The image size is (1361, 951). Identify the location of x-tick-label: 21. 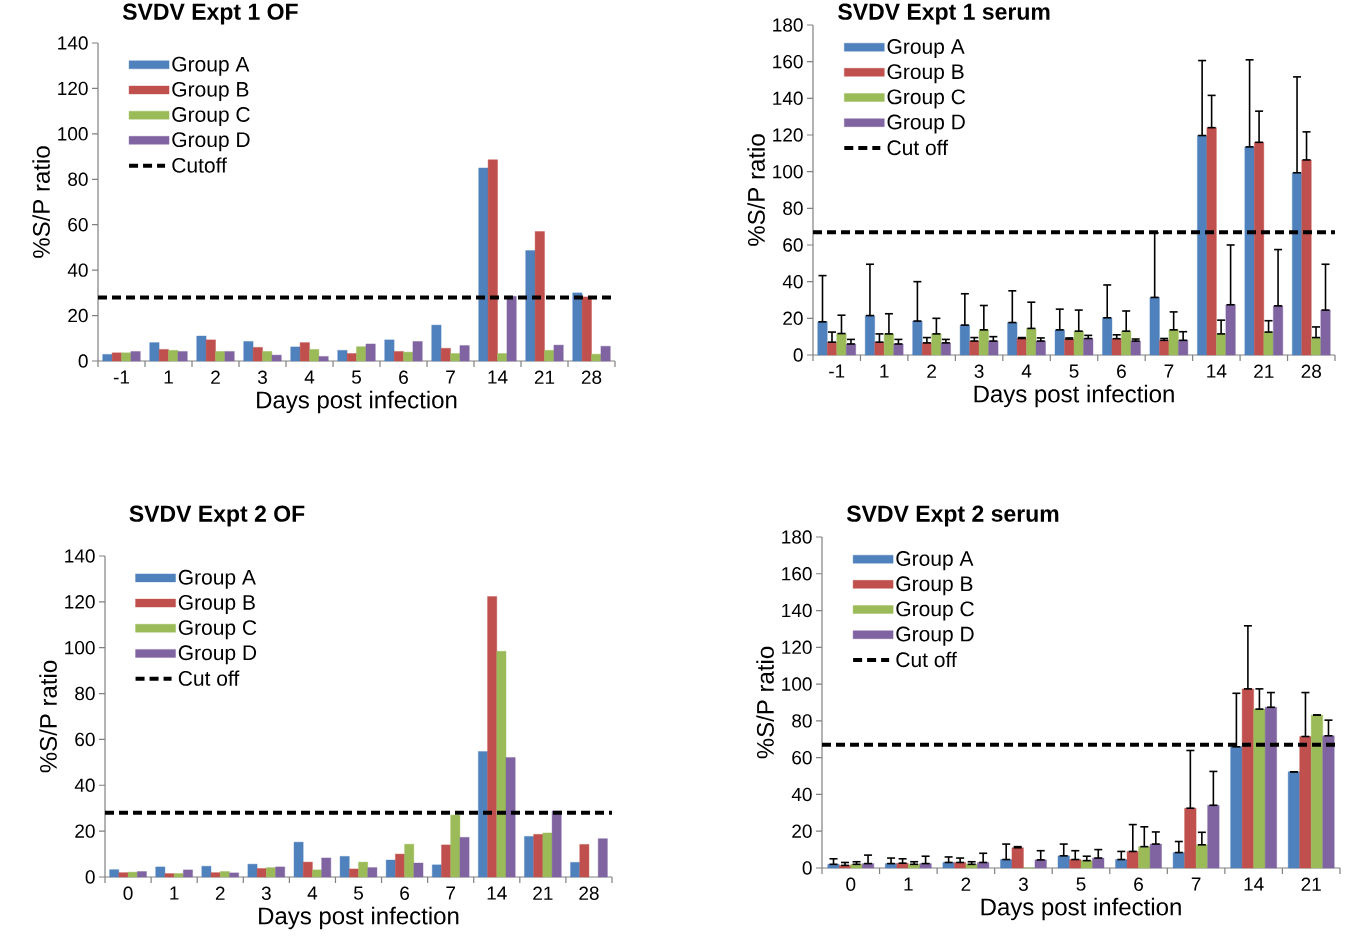
(1264, 371).